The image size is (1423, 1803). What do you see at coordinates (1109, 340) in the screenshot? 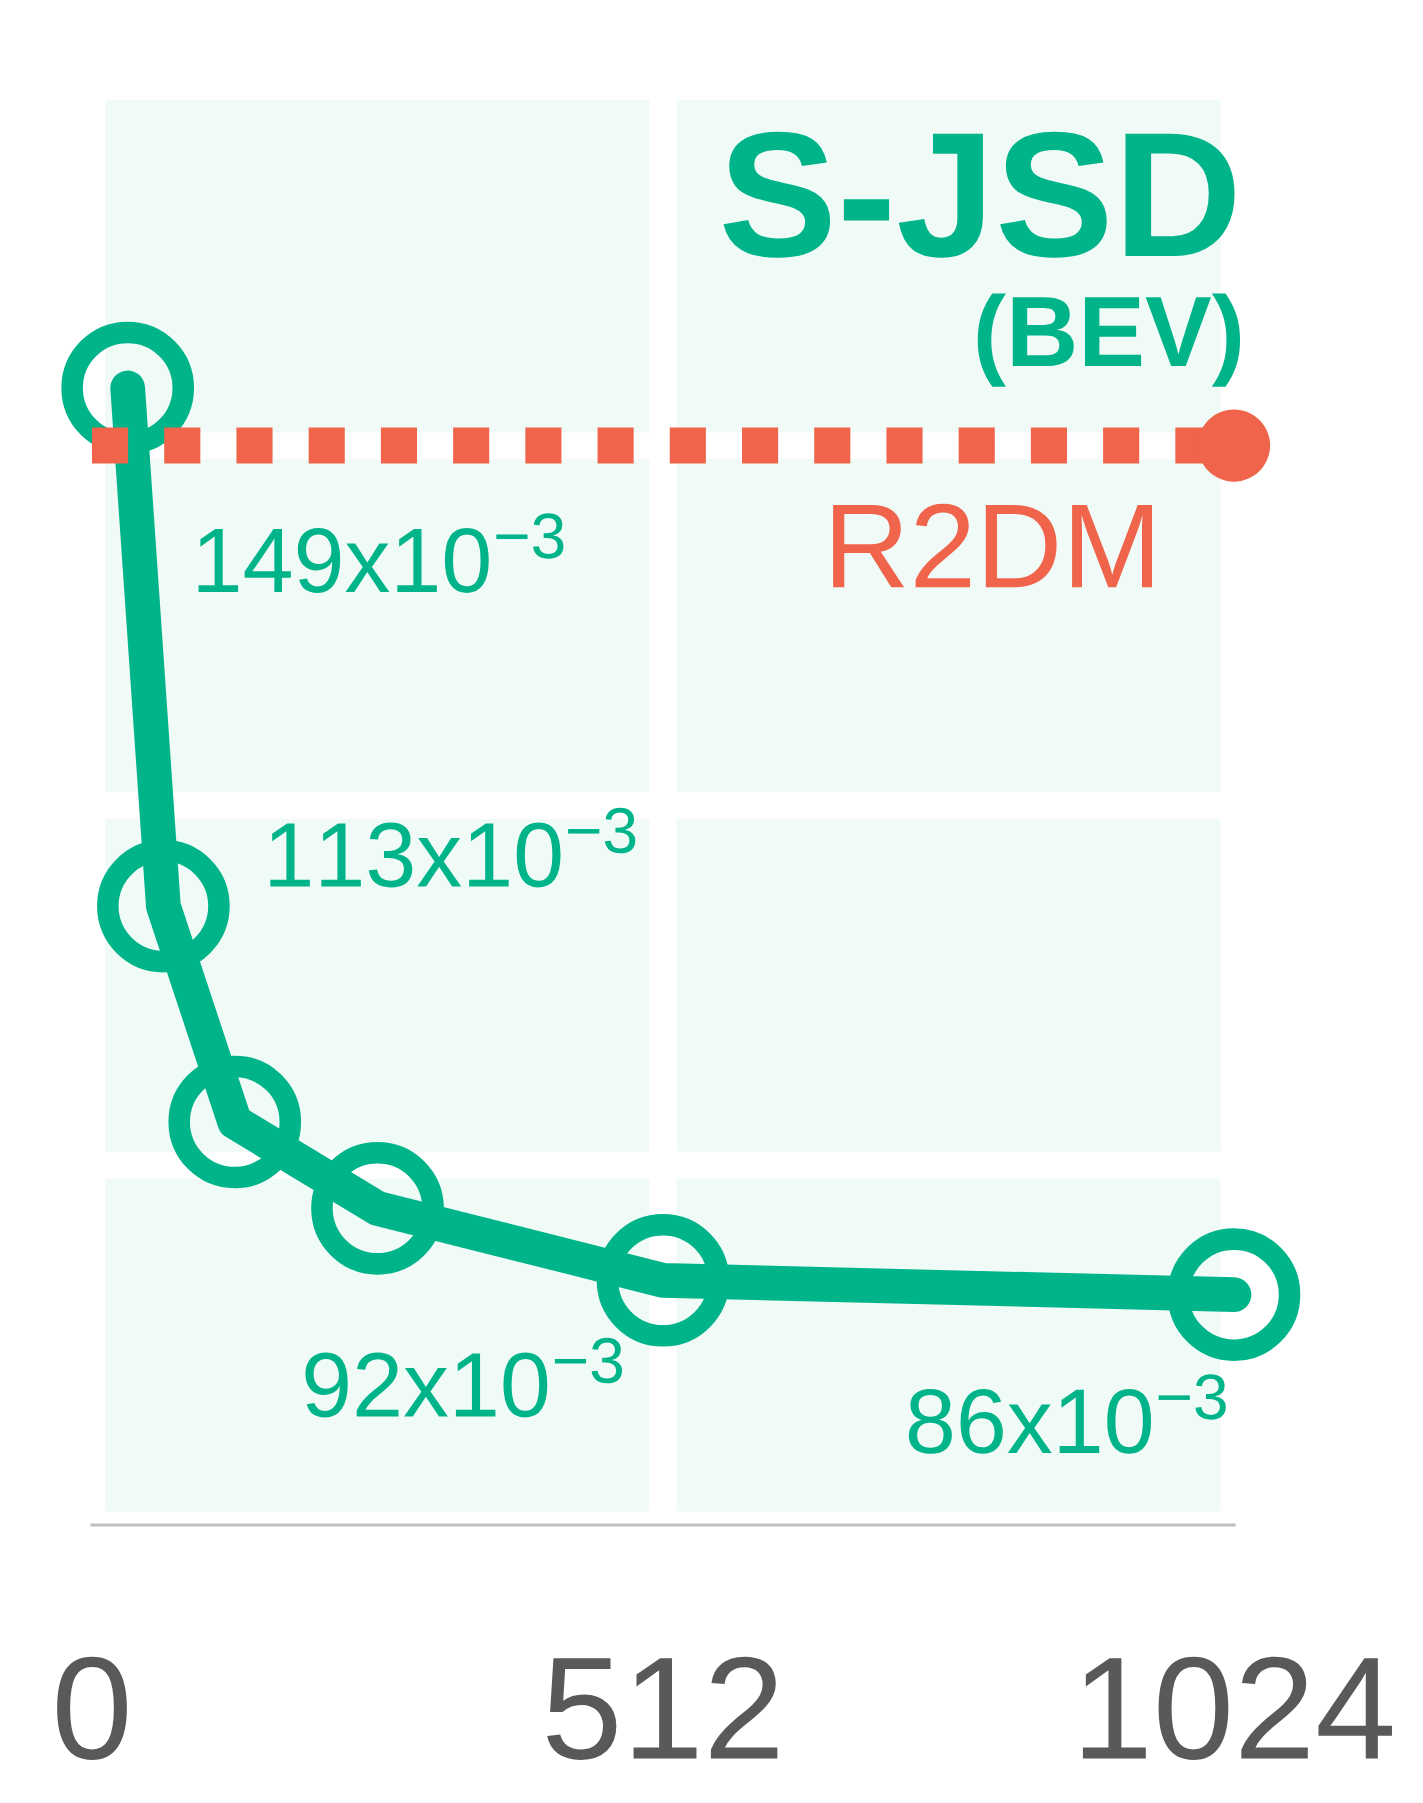
I see `chart-subtitle: (BEV)` at bounding box center [1109, 340].